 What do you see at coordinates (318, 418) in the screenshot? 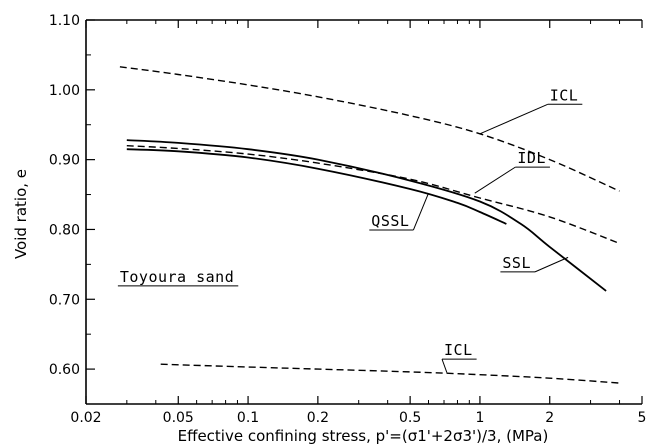
I see `x-tick-label: 0.2` at bounding box center [318, 418].